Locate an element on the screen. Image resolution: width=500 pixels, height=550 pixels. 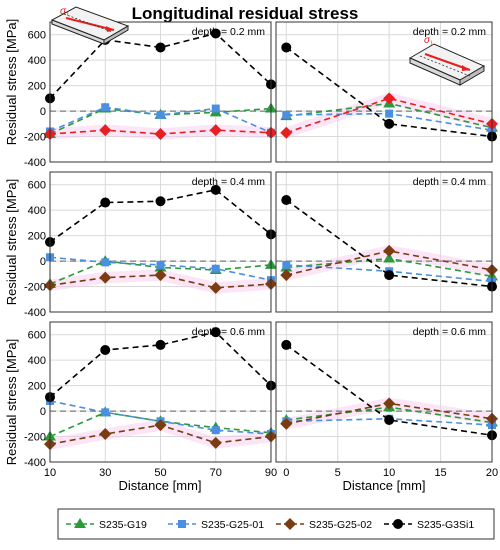
depth-annotation: depth = 0.4 mm is located at coordinates (450, 182).